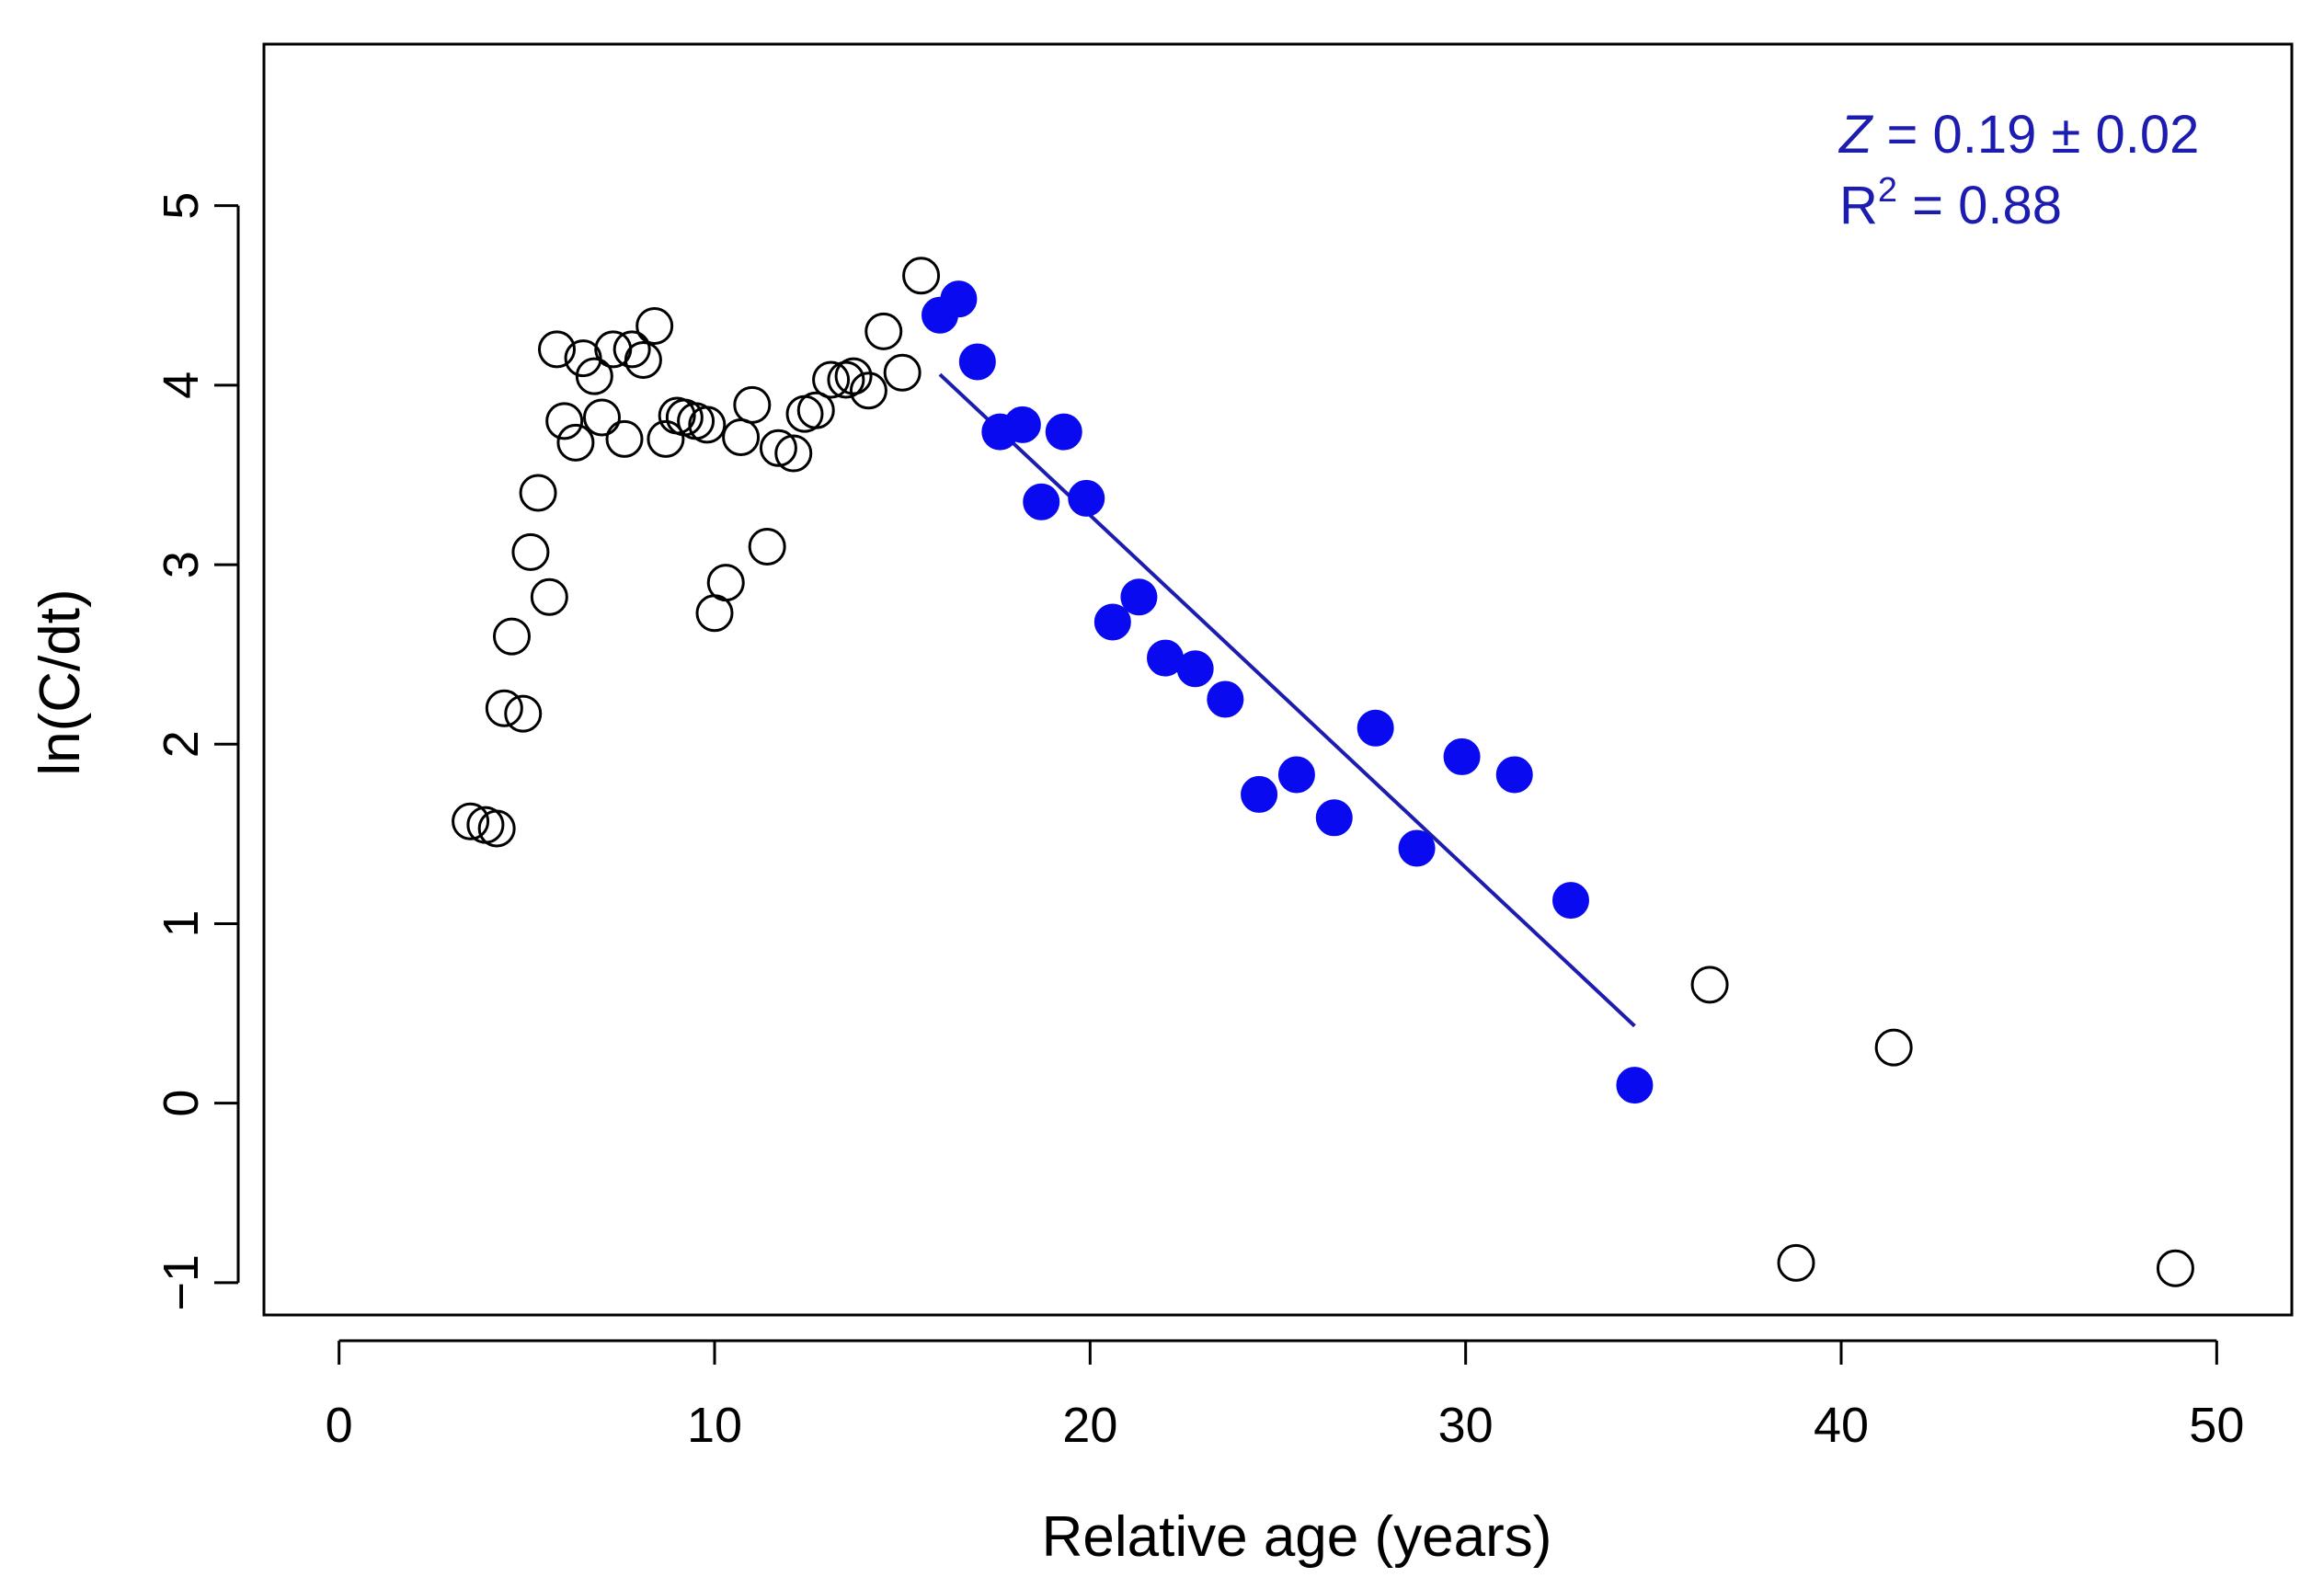 The width and height of the screenshot is (2324, 1589). I want to click on y-tick-label-3: 2, so click(181, 744).